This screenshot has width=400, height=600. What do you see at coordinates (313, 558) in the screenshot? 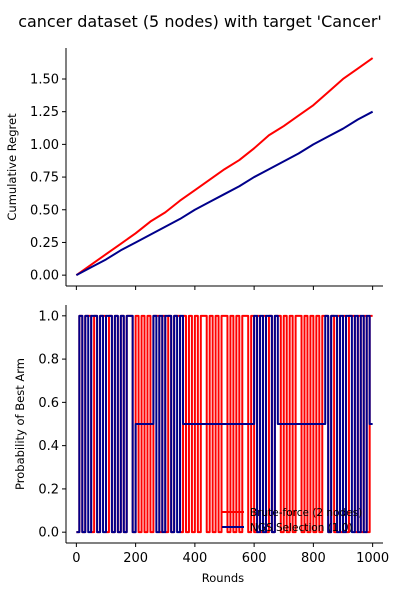
I see `bottom-xtick-label: 800` at bounding box center [313, 558].